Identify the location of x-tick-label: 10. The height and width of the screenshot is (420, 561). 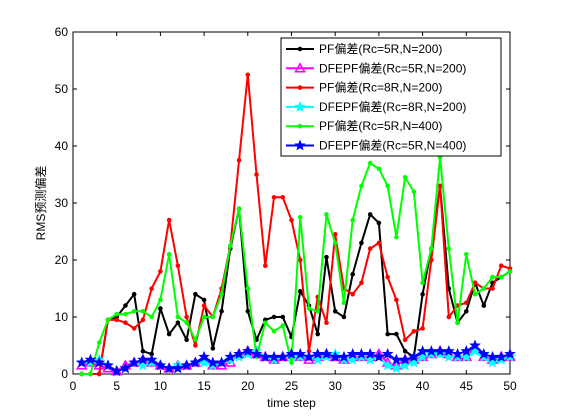
(161, 386).